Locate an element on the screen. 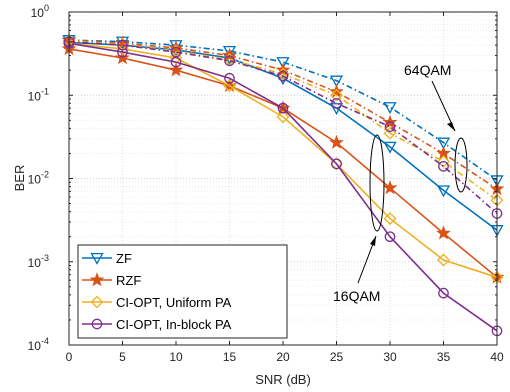 Image resolution: width=510 pixels, height=392 pixels. x-axis-label: SNR (dB) is located at coordinates (283, 379).